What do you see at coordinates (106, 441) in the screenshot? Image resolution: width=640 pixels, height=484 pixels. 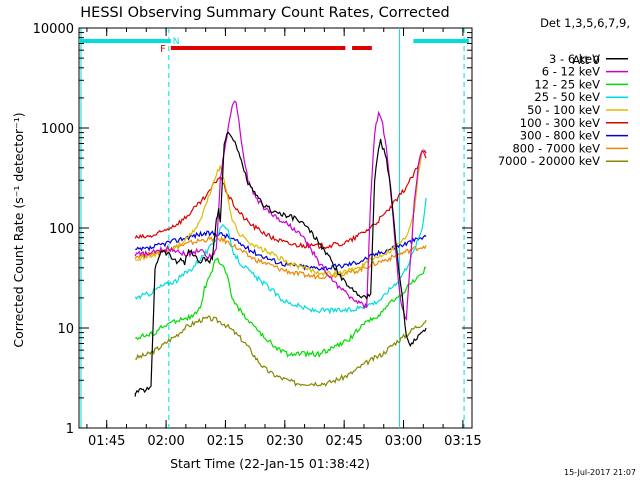 I see `x-tick-label: 01:45` at bounding box center [106, 441].